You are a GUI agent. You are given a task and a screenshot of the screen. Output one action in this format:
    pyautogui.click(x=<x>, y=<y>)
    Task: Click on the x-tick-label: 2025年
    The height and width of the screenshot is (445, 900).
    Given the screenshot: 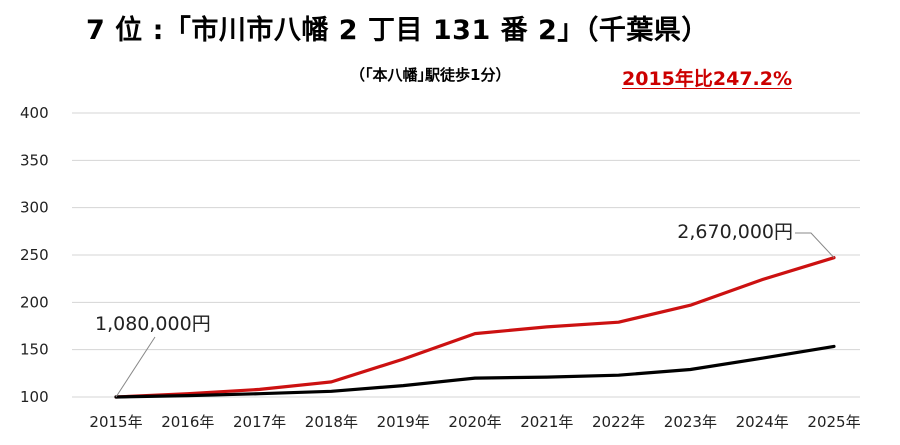 What is the action you would take?
    pyautogui.click(x=833, y=422)
    